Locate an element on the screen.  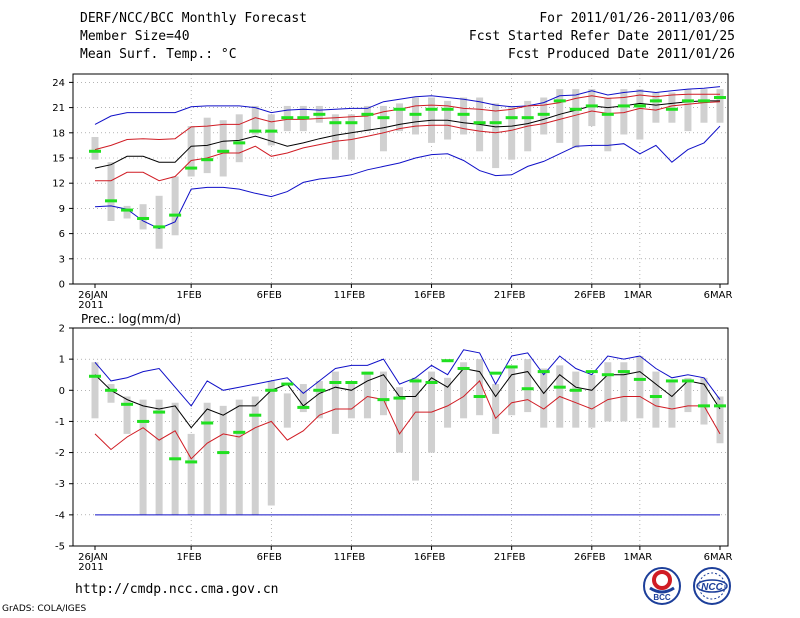
logos: BCC NCC is located at coordinates (687, 586).